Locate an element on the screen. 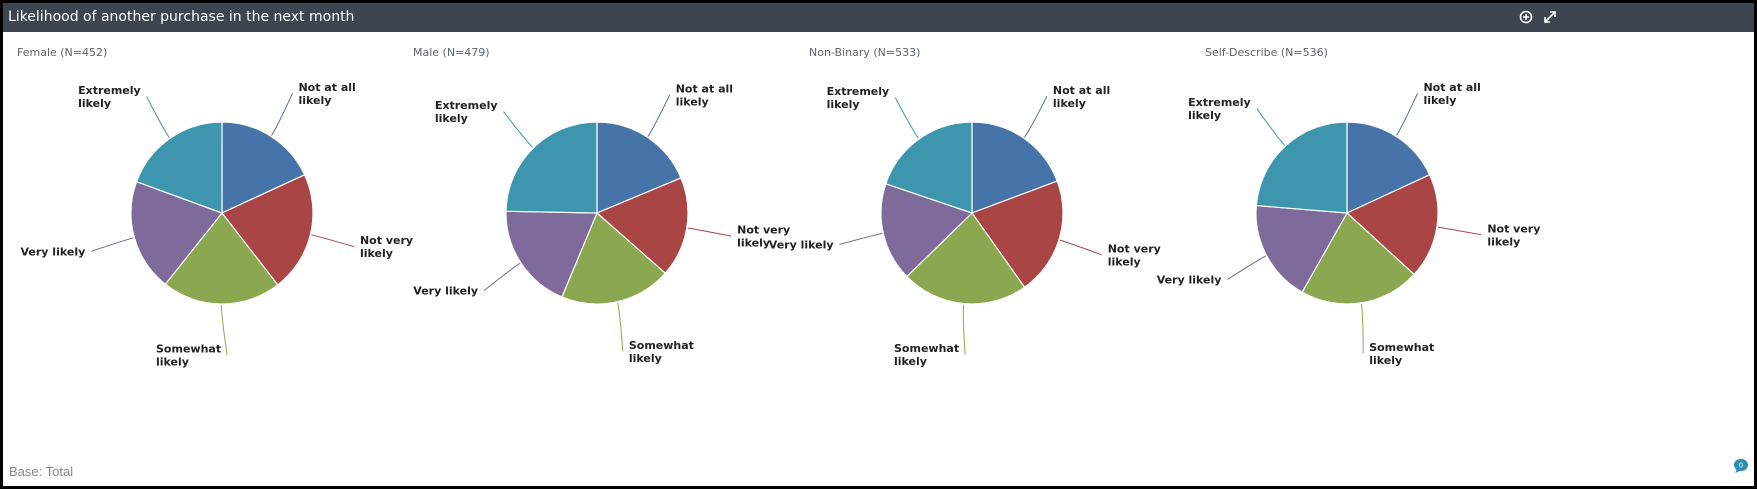 This screenshot has width=1757, height=489. chart-title: Male (N=479) is located at coordinates (451, 52).